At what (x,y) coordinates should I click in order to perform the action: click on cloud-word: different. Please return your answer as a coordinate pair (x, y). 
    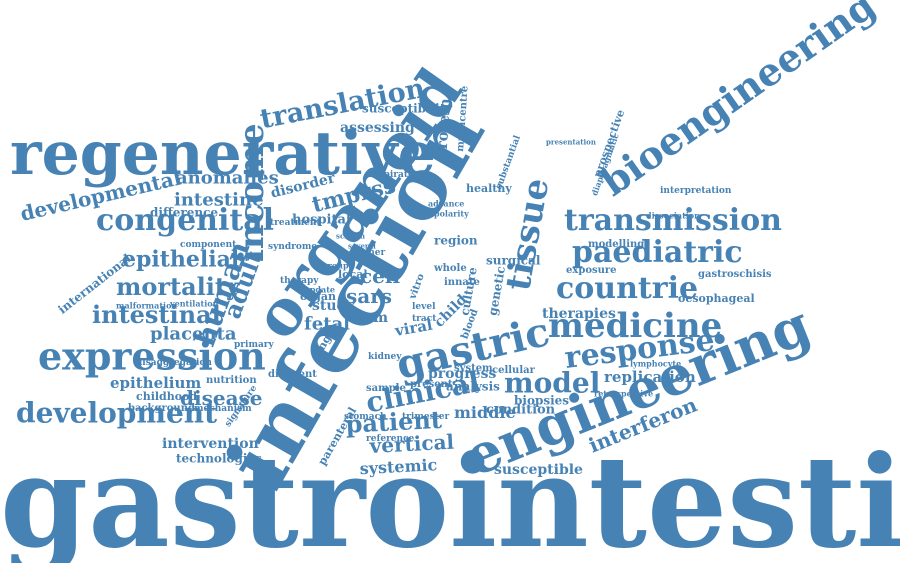
    Looking at the image, I should click on (292, 374).